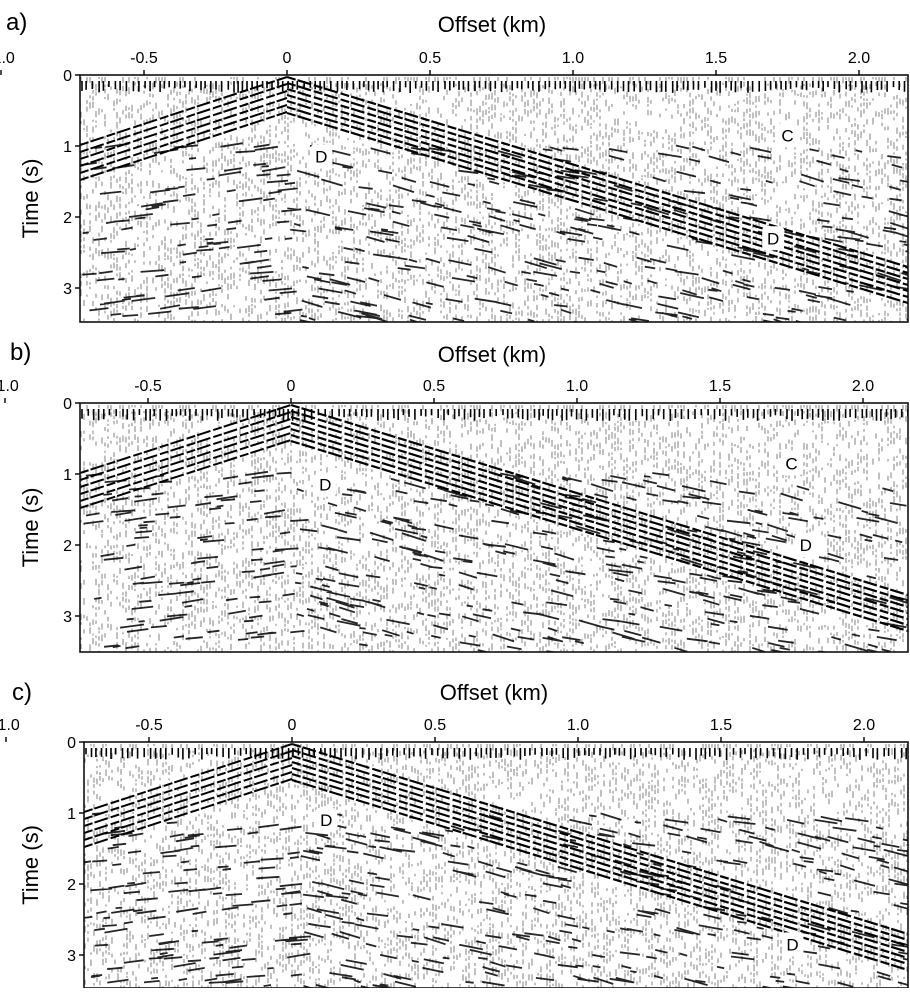  What do you see at coordinates (184, 128) in the screenshot?
I see `first-arrival-left` at bounding box center [184, 128].